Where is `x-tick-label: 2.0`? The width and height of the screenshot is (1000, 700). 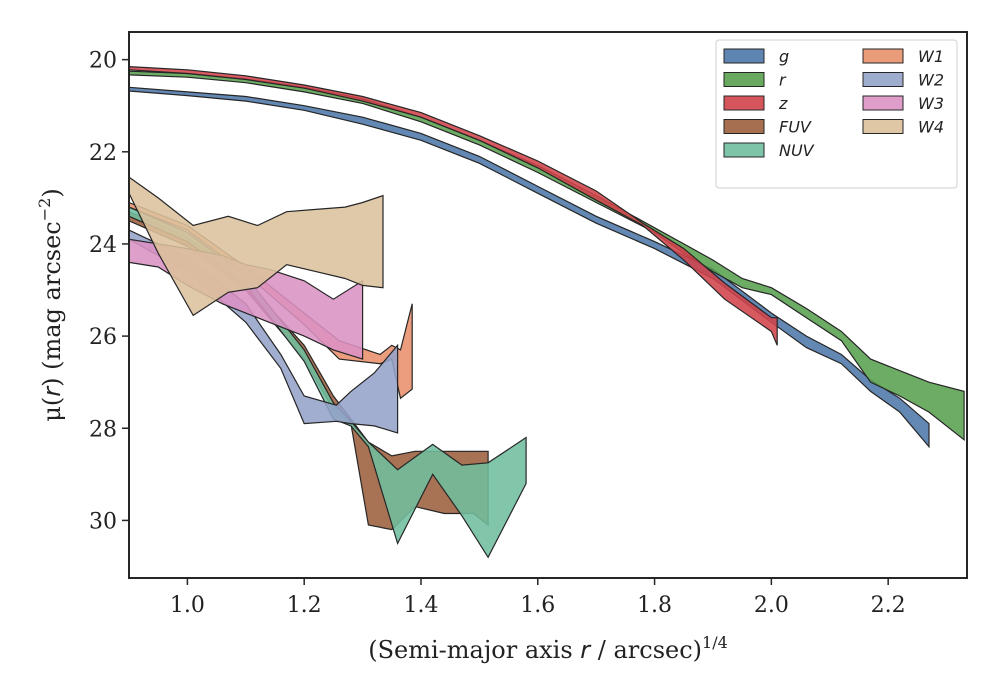 x-tick-label: 2.0 is located at coordinates (771, 605).